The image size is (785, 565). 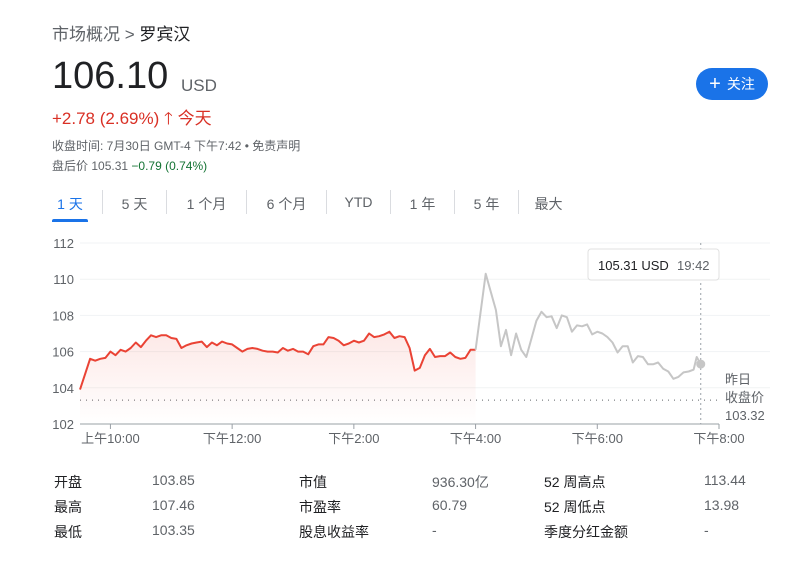 What do you see at coordinates (63, 352) in the screenshot?
I see `y-tick-label: 106` at bounding box center [63, 352].